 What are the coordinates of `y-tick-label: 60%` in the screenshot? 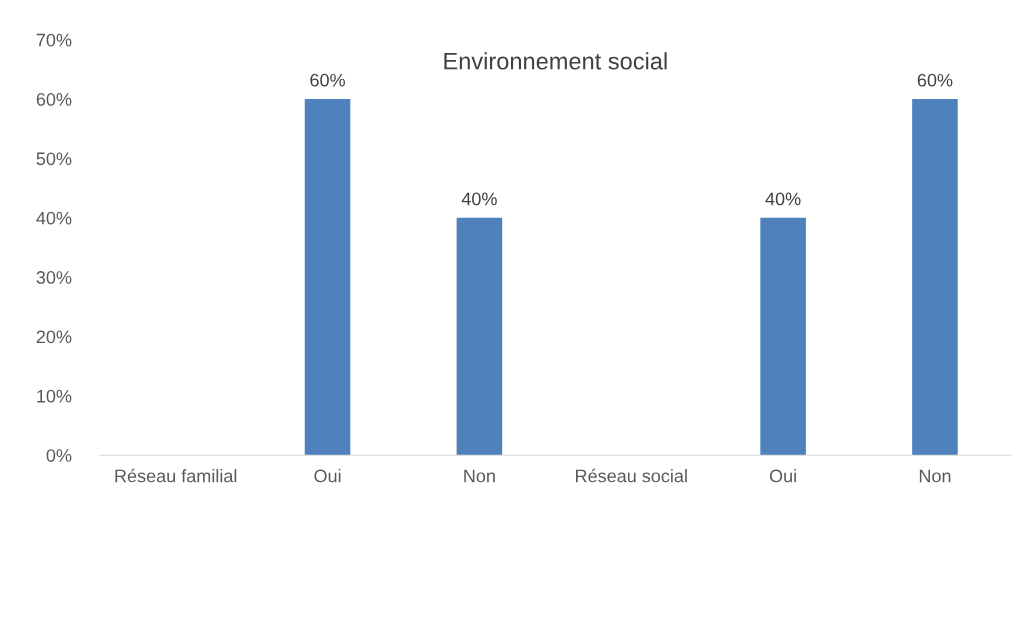 It's located at (54, 99).